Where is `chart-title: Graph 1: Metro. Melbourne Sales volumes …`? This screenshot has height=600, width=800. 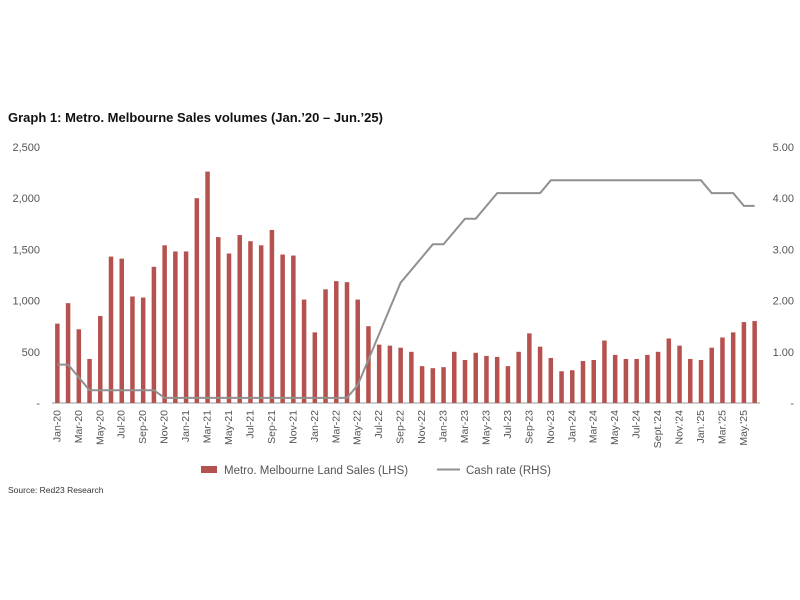
chart-title: Graph 1: Metro. Melbourne Sales volumes … is located at coordinates (195, 117).